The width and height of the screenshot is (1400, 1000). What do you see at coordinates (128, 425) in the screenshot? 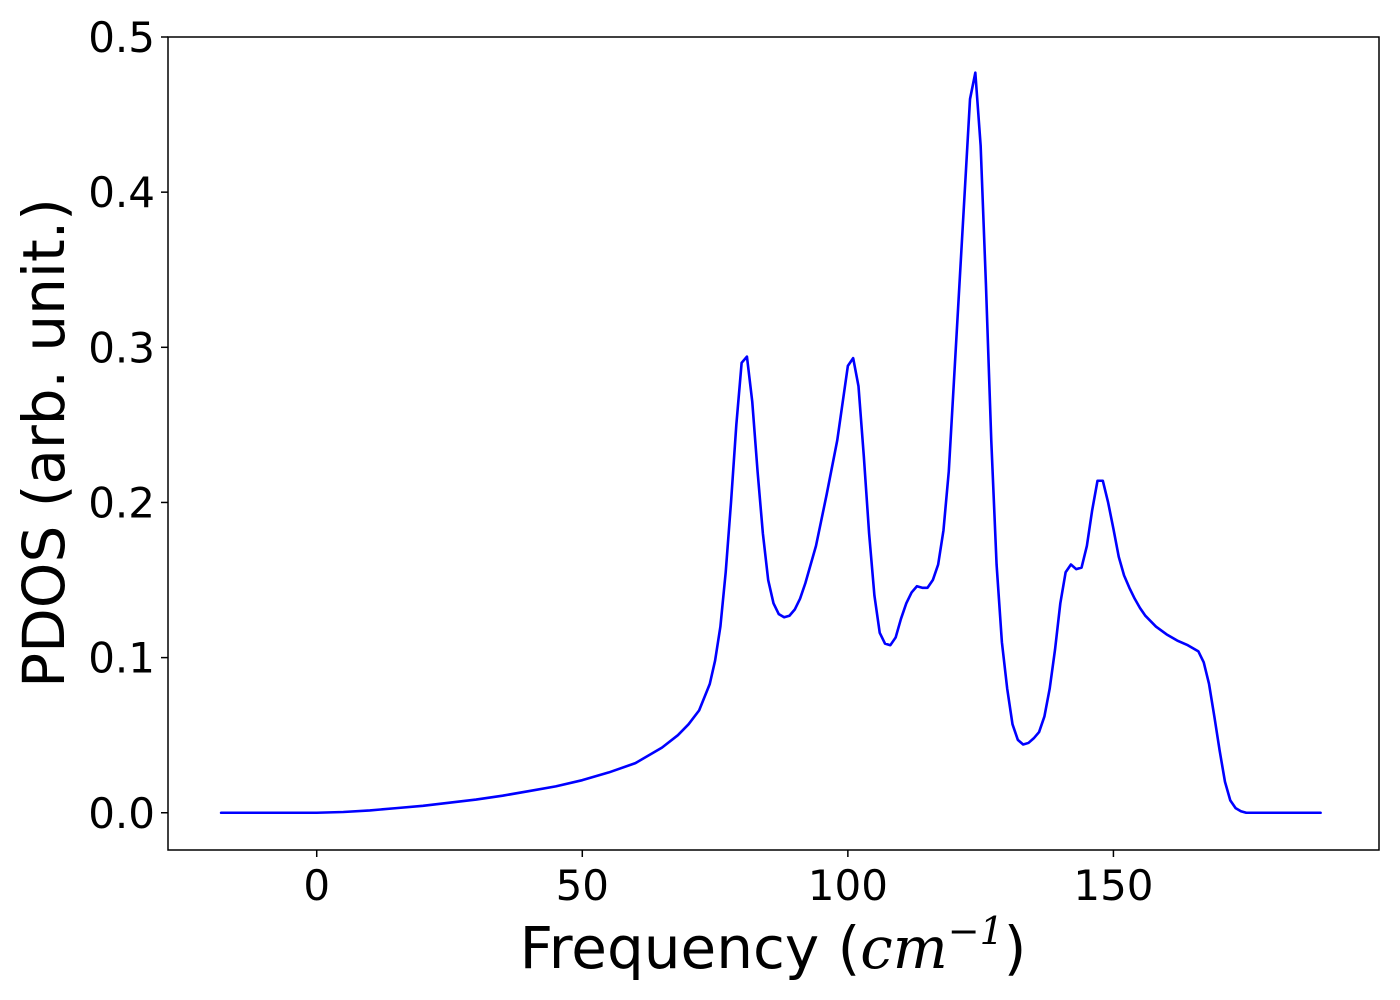
I see `y-axis-ticks: 0.0 0.1 0.2 0.3 0.4 0.5` at bounding box center [128, 425].